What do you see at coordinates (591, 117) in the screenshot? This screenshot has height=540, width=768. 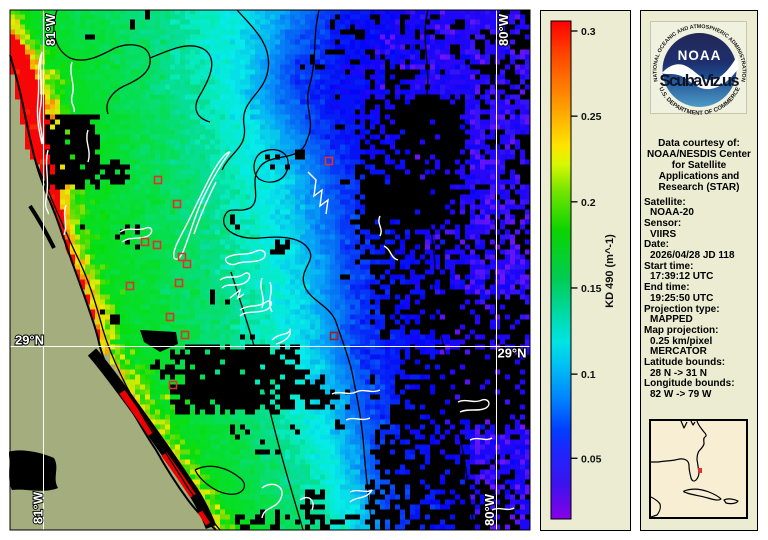 I see `svg-text: 0.25` at bounding box center [591, 117].